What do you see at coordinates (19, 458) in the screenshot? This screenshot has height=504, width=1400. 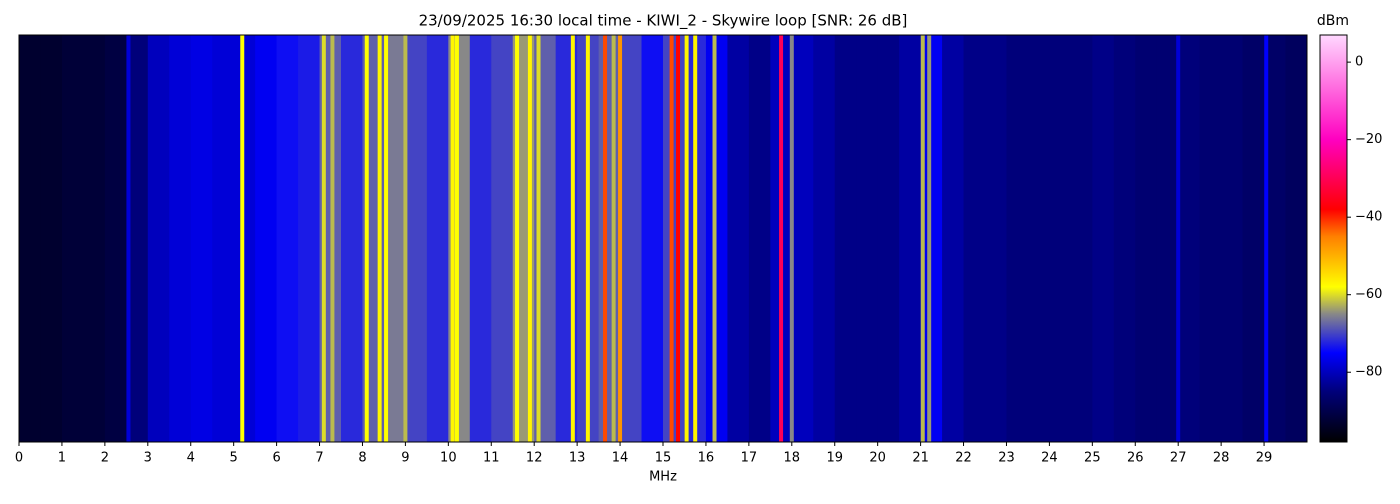 I see `x-tick-label: 0` at bounding box center [19, 458].